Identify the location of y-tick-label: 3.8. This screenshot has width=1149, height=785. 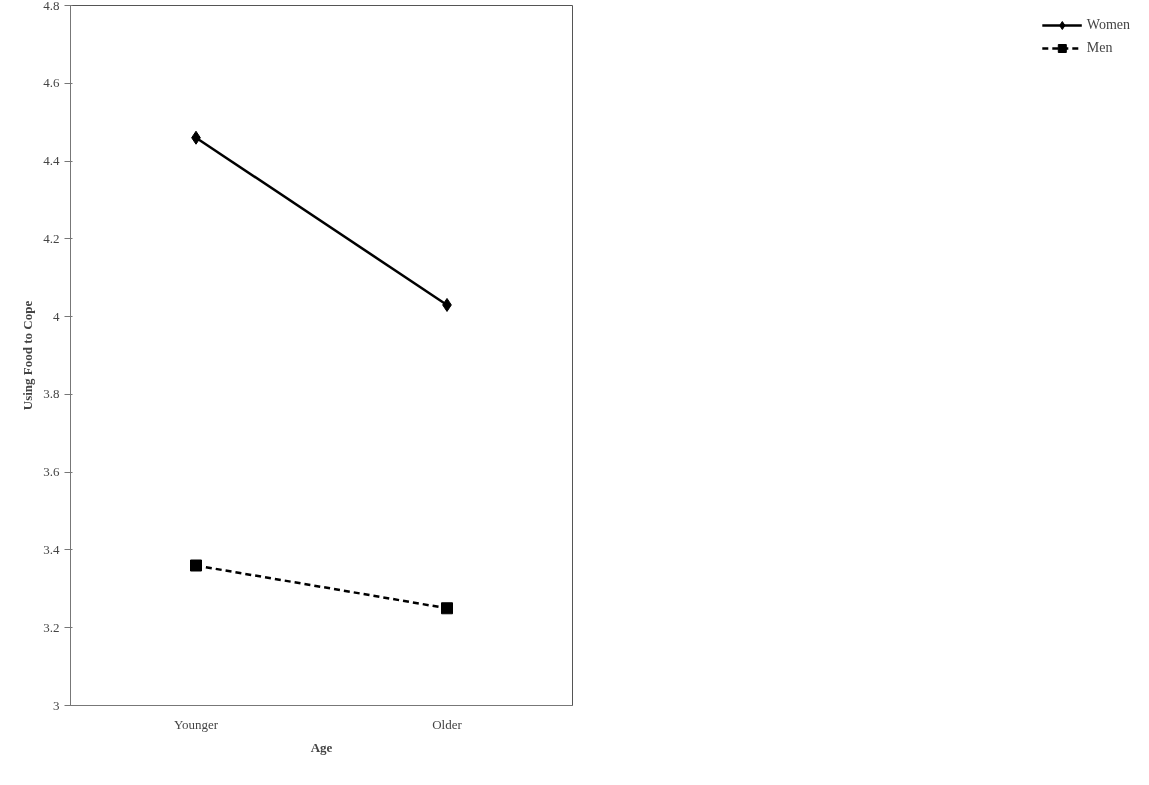
(51, 394).